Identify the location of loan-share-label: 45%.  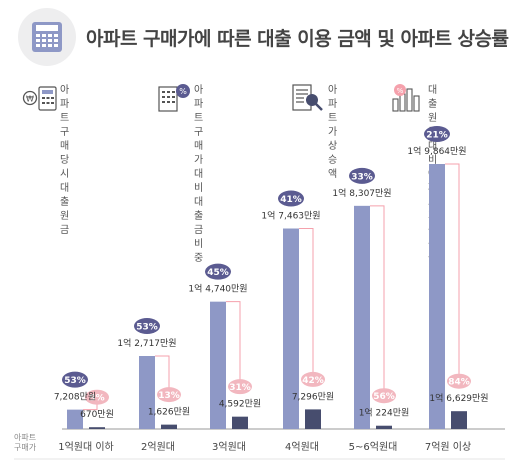
(218, 273).